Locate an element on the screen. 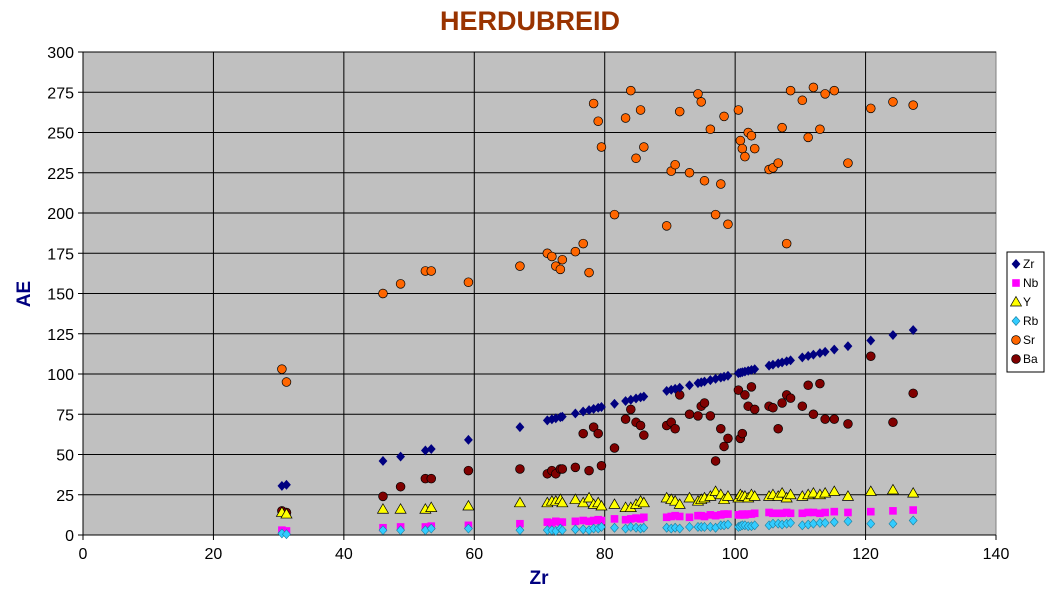 Image resolution: width=1054 pixels, height=591 pixels. x-tick-label: 100 is located at coordinates (735, 554).